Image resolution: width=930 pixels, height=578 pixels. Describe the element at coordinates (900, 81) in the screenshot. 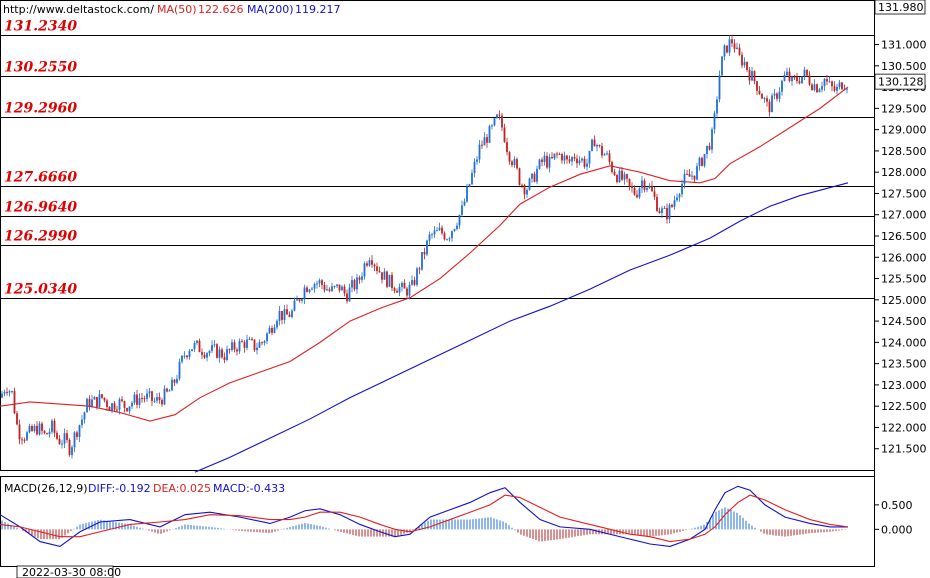

I see `current-price-box` at that location.